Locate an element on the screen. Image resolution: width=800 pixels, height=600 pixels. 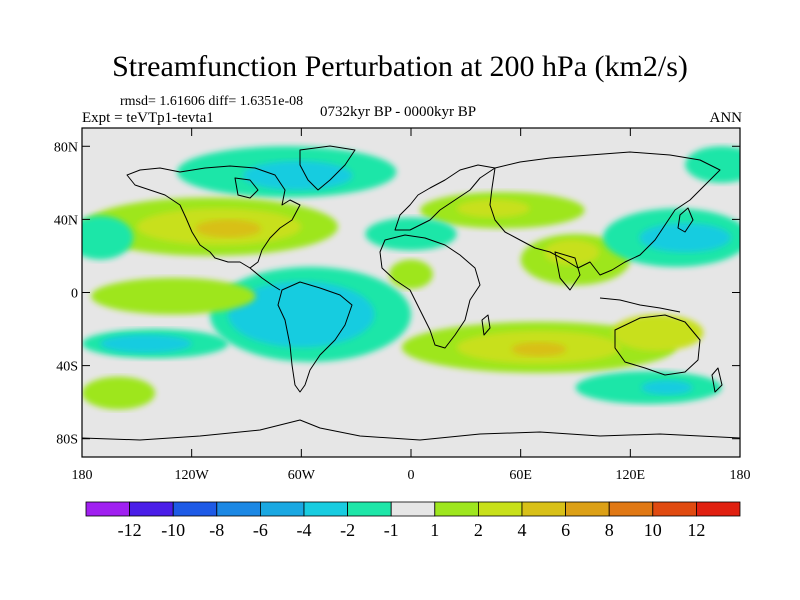
experiment-label: Expt = teVTp1-tevta1 is located at coordinates (148, 118).